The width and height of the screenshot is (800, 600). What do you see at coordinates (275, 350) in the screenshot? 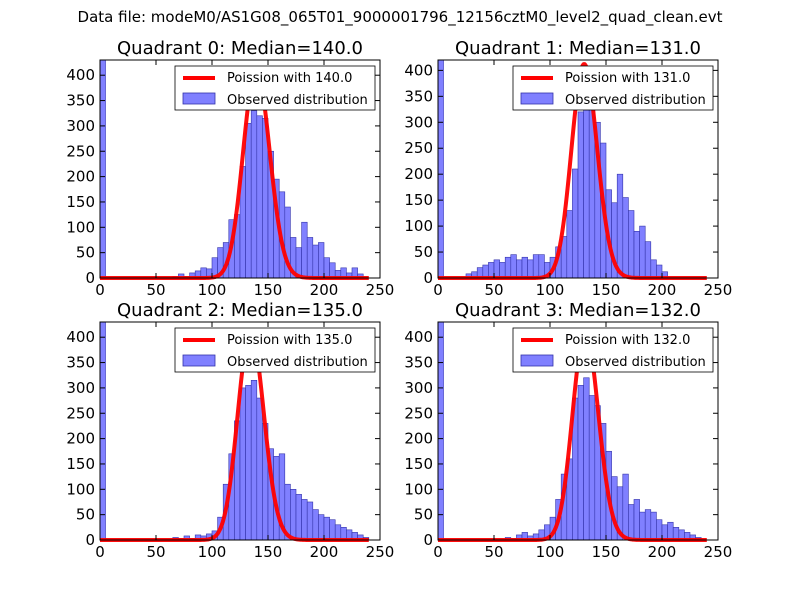
I see `quadrant-2-legend: Poission with 135.0 Observed distribution` at bounding box center [275, 350].